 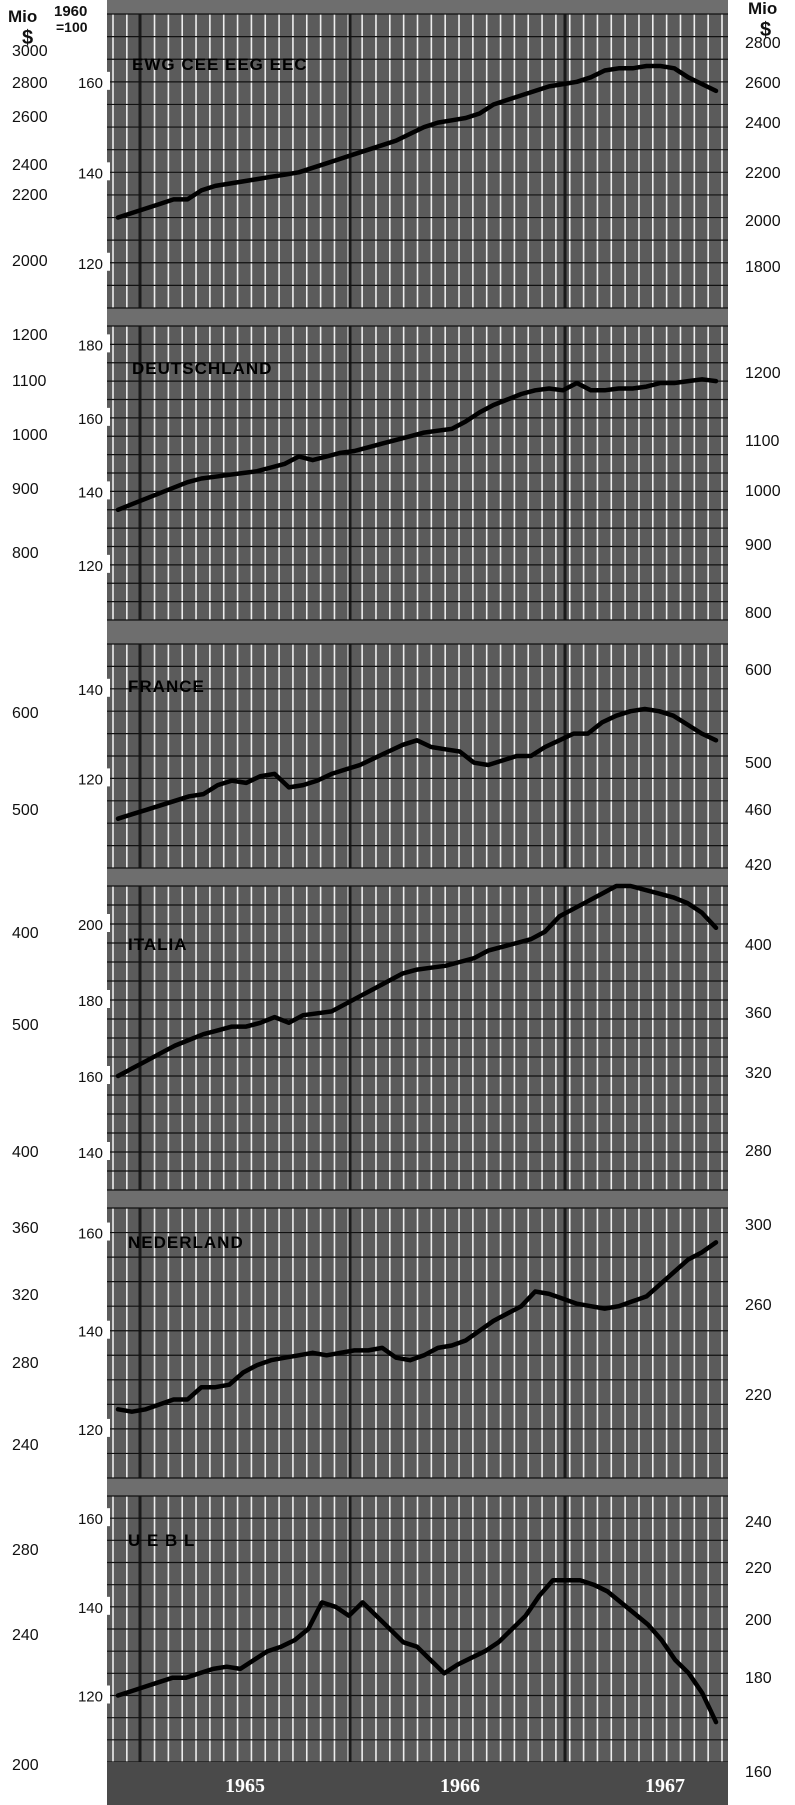 I want to click on right-scale-label: 260, so click(x=758, y=1305).